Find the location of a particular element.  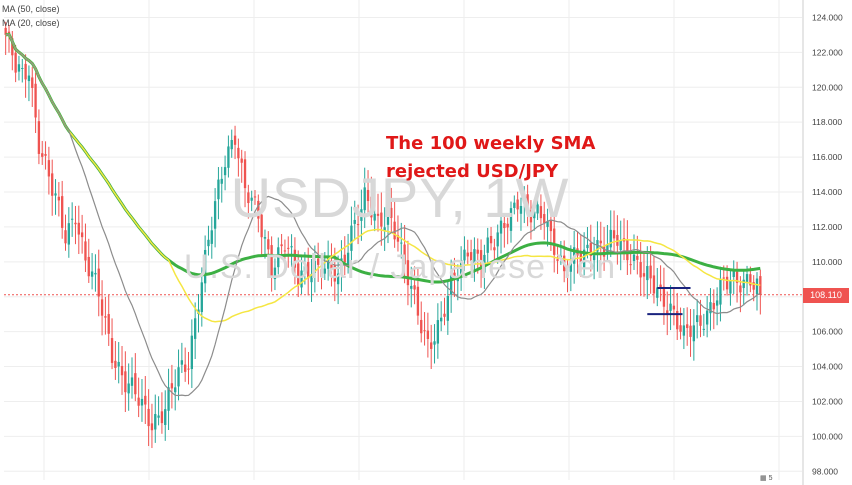

chart-annotation: The 100 weekly SMA rejected USD/JPY is located at coordinates (490, 158).